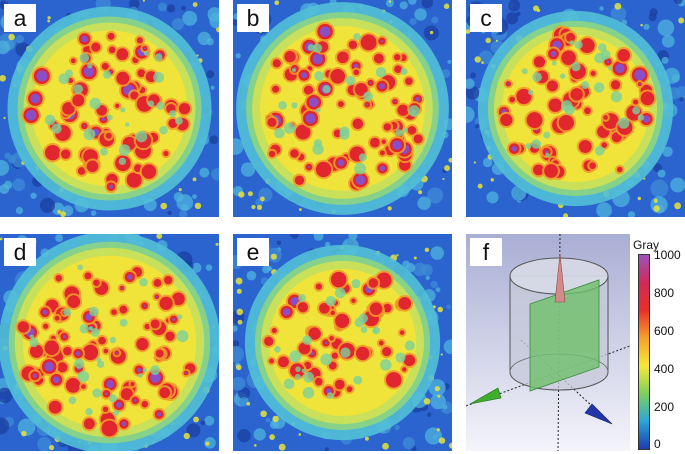 This screenshot has width=685, height=454. I want to click on cone-green, so click(485, 396).